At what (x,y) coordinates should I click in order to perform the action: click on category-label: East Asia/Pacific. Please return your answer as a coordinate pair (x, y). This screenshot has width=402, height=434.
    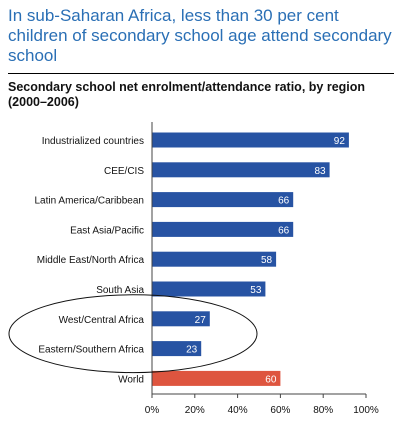
    Looking at the image, I should click on (107, 230).